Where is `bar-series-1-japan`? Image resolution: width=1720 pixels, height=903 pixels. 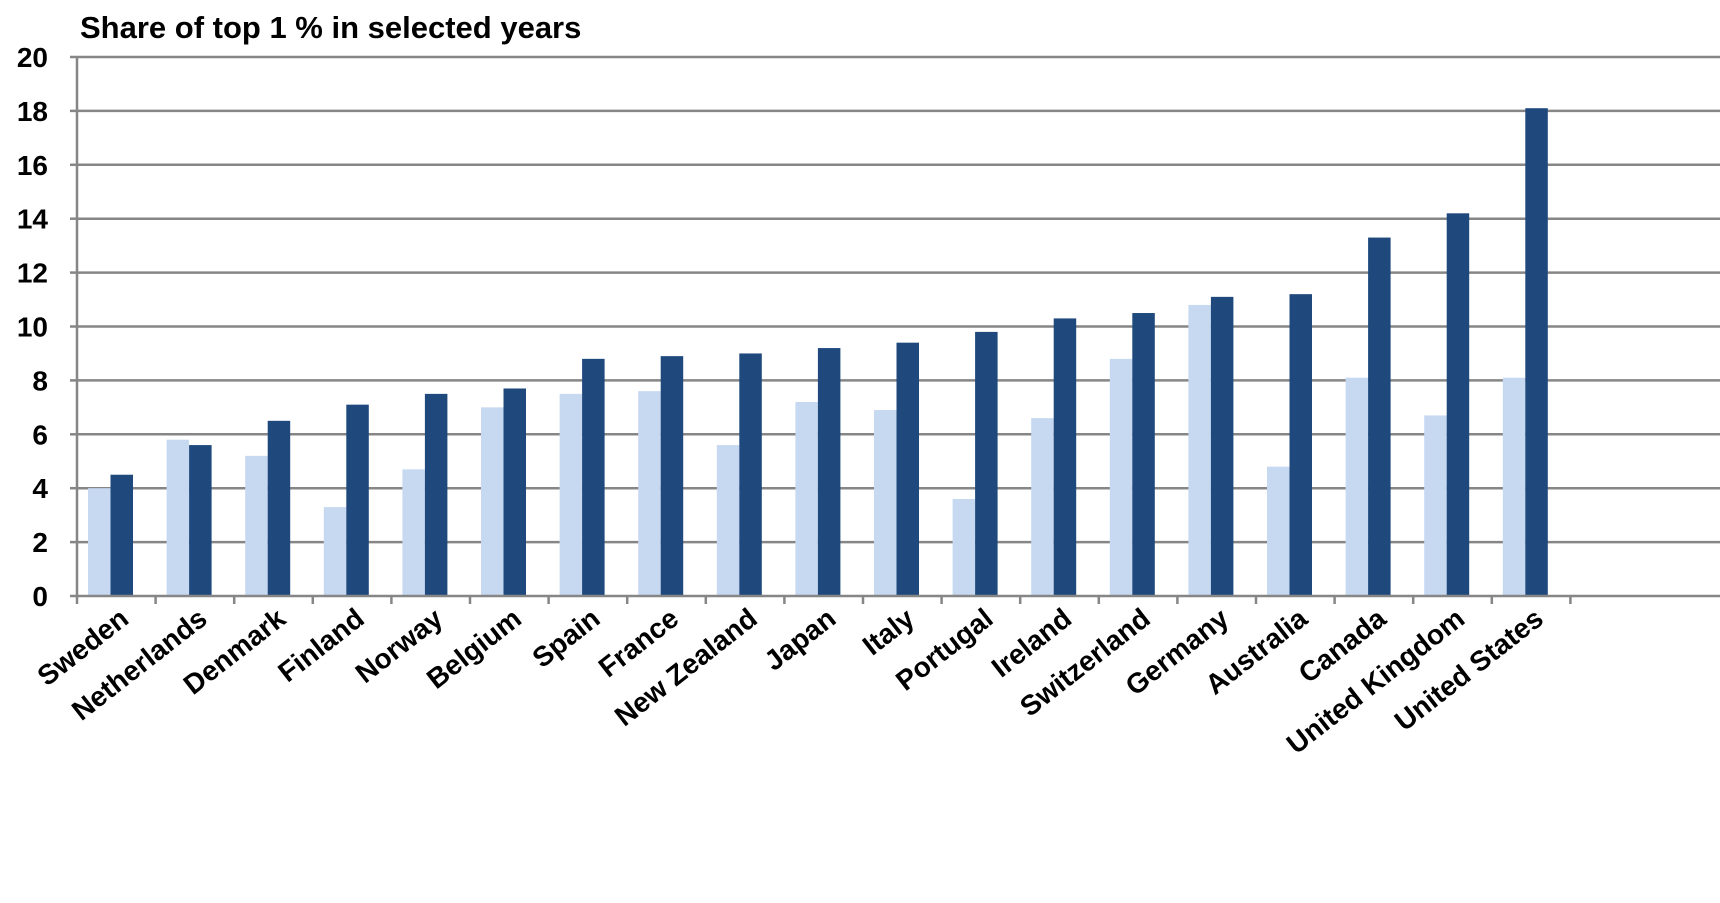 bar-series-1-japan is located at coordinates (806, 498).